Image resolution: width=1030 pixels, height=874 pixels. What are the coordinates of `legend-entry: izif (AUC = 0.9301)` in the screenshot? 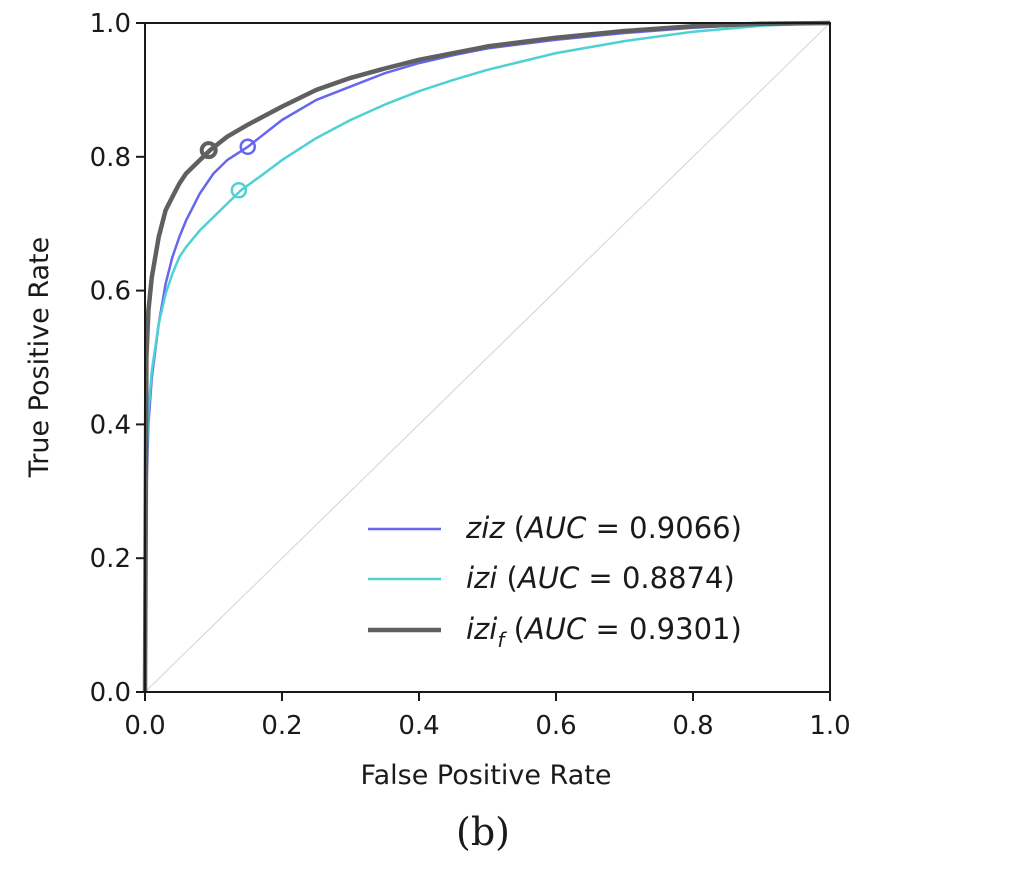 It's located at (604, 632).